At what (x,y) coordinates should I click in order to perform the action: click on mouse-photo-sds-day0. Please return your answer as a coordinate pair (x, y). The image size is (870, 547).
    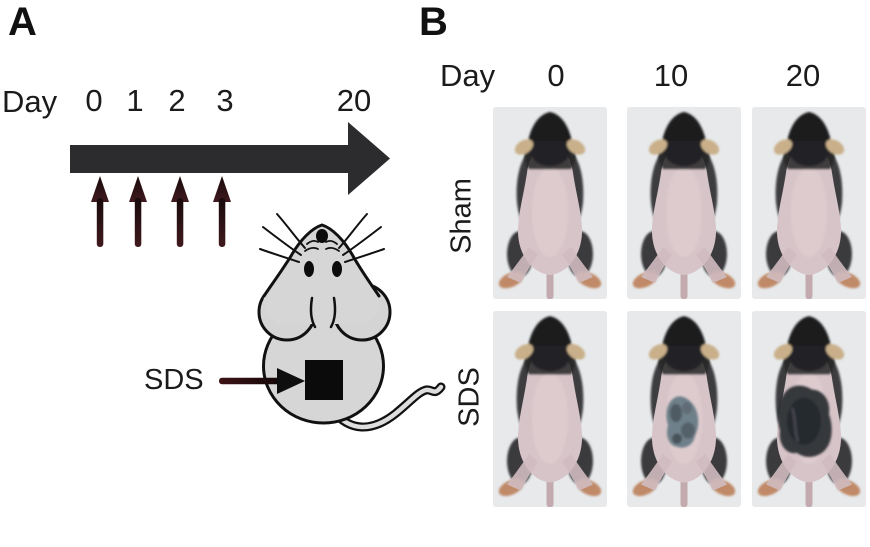
    Looking at the image, I should click on (550, 409).